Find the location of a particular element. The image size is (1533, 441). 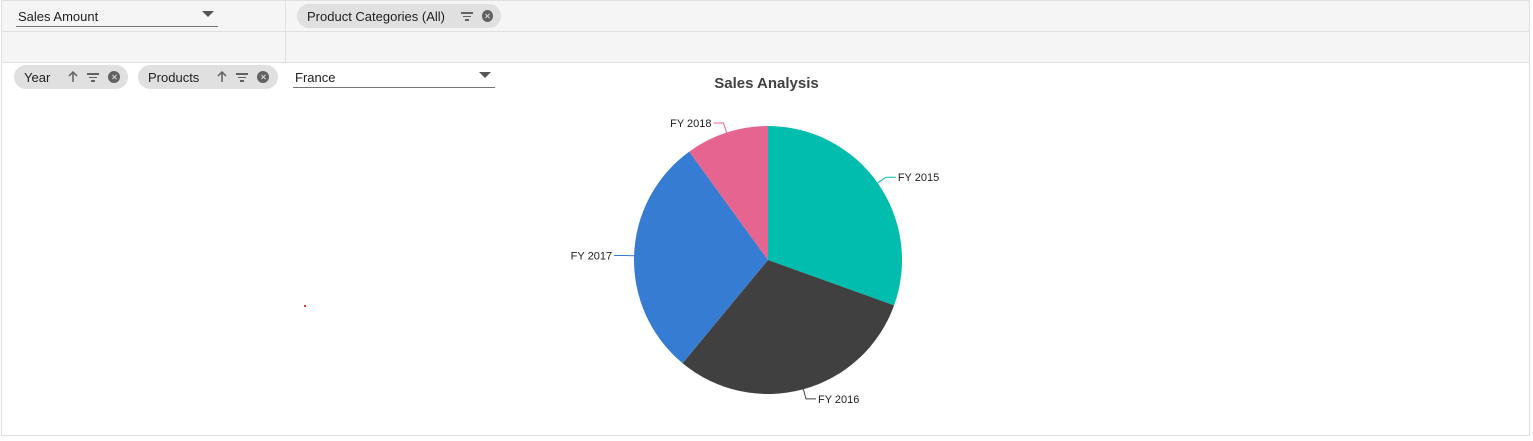

pill-label: Products is located at coordinates (174, 77).